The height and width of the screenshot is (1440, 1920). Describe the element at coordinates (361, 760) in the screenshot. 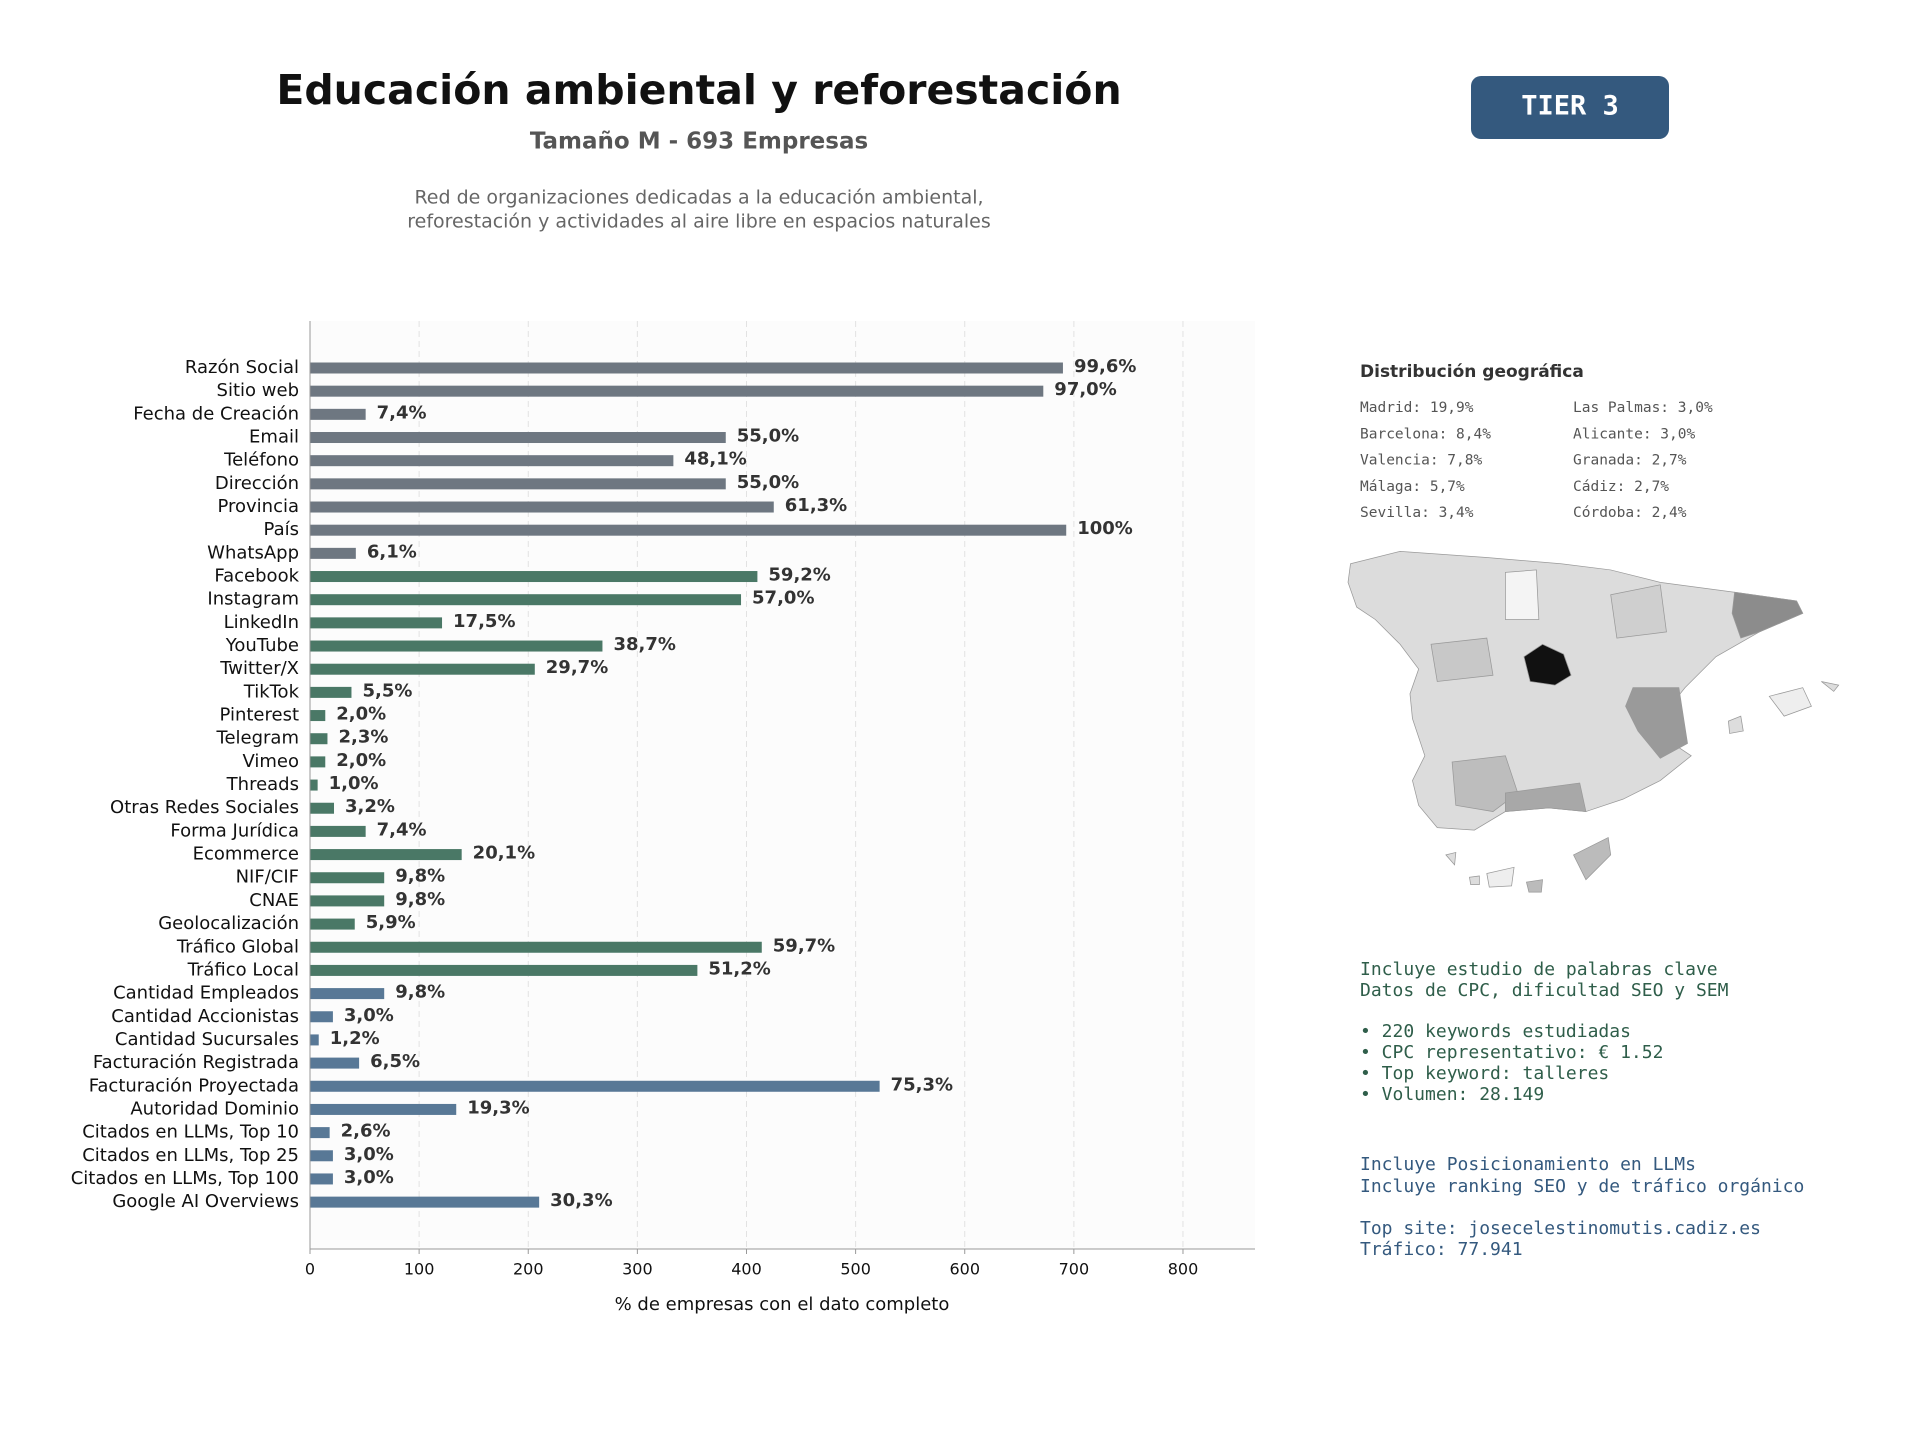

I see `value-label: 2,0%` at that location.